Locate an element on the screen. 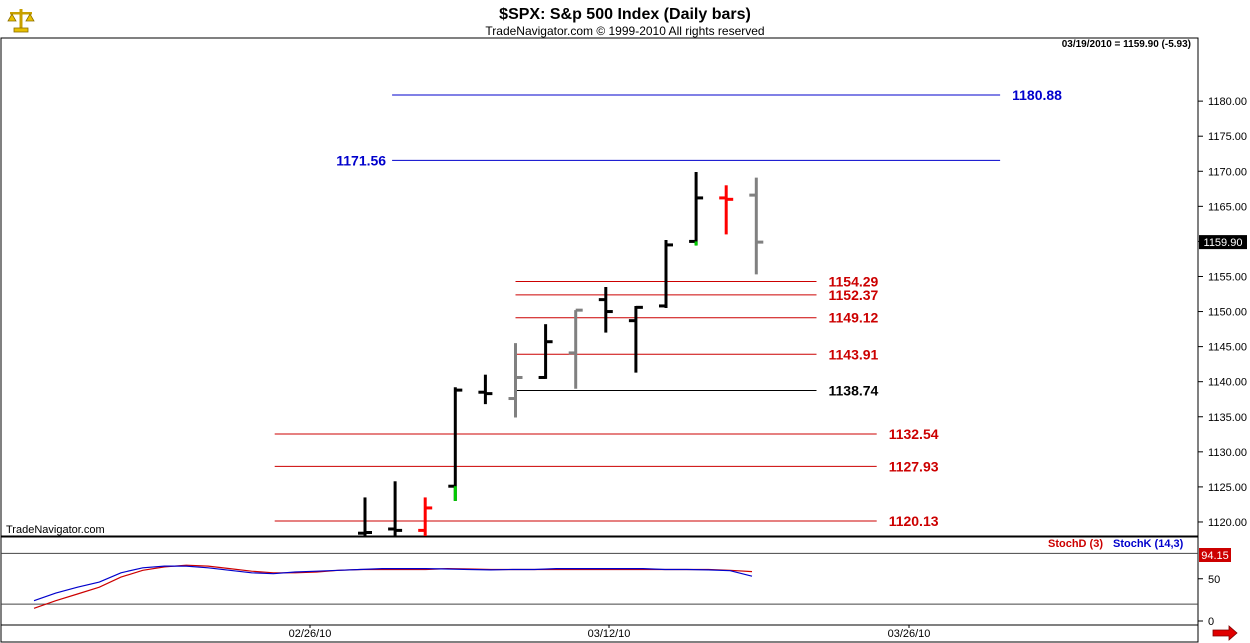  legend-stochk: StochK (14,3) is located at coordinates (1148, 544).